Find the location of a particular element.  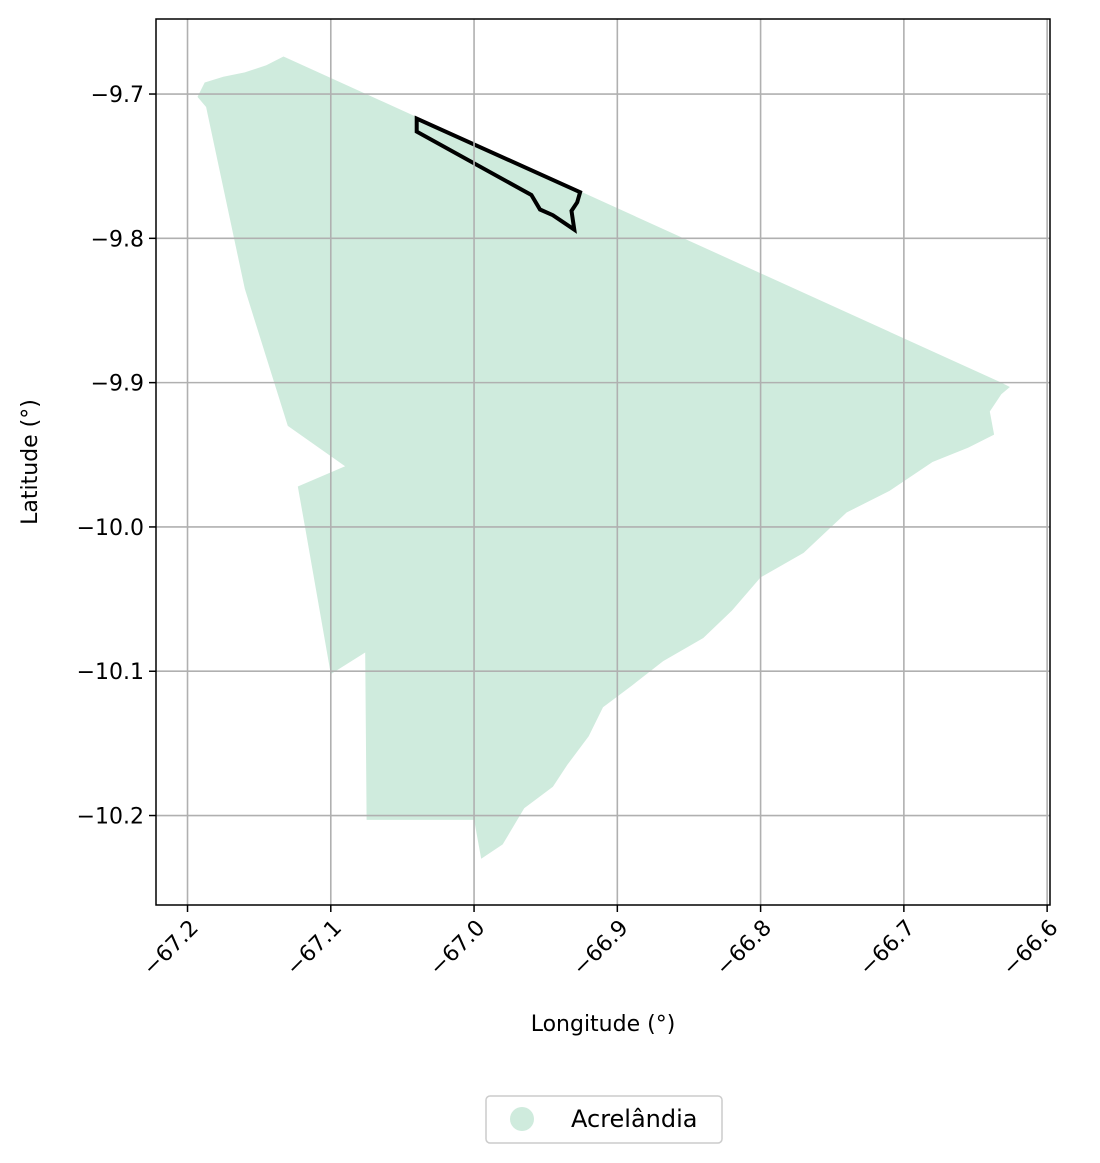

x-axis-title: Longitude (°) is located at coordinates (603, 1024).